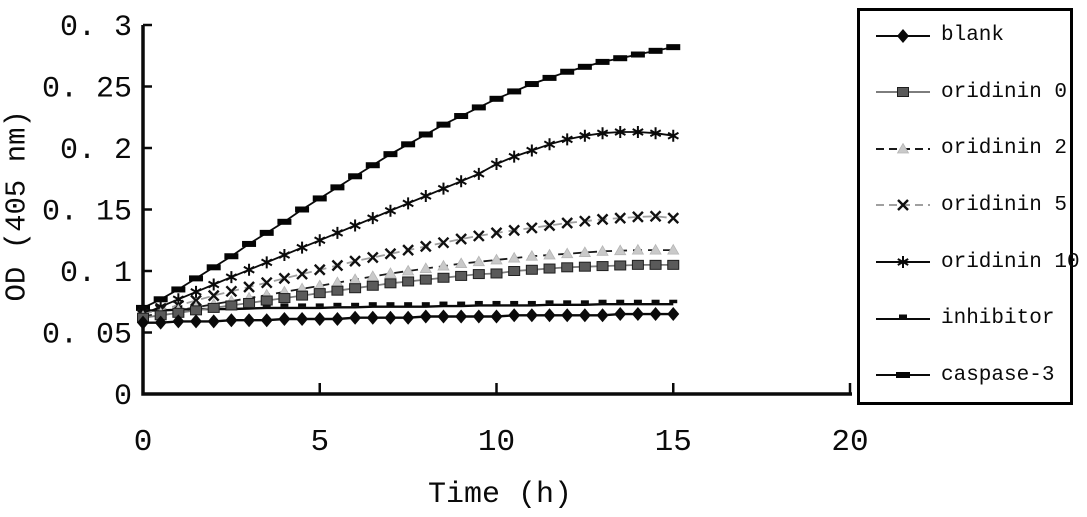 The height and width of the screenshot is (517, 1087). What do you see at coordinates (1004, 92) in the screenshot?
I see `legend-label: oridinin 0` at bounding box center [1004, 92].